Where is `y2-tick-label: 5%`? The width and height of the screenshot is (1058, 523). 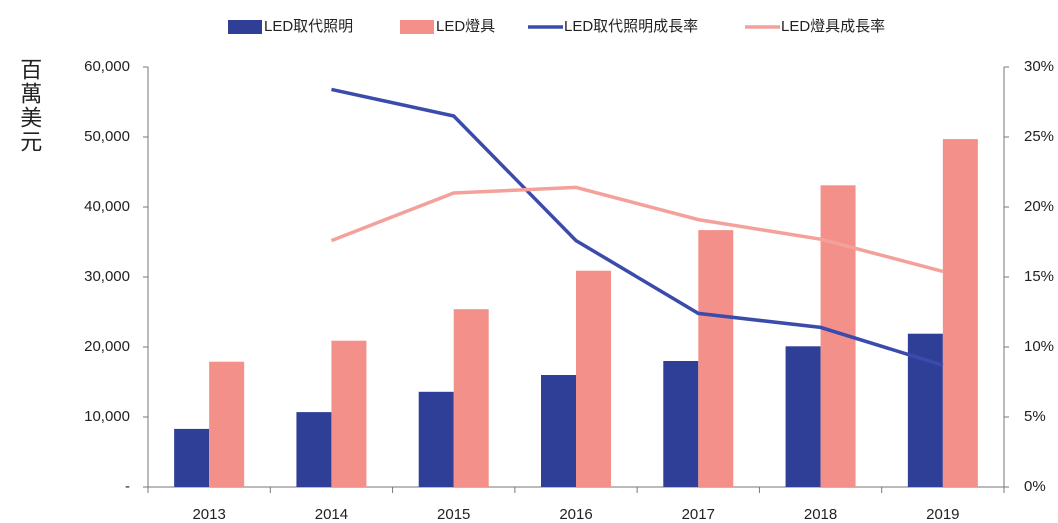
y2-tick-label: 5% is located at coordinates (1035, 416).